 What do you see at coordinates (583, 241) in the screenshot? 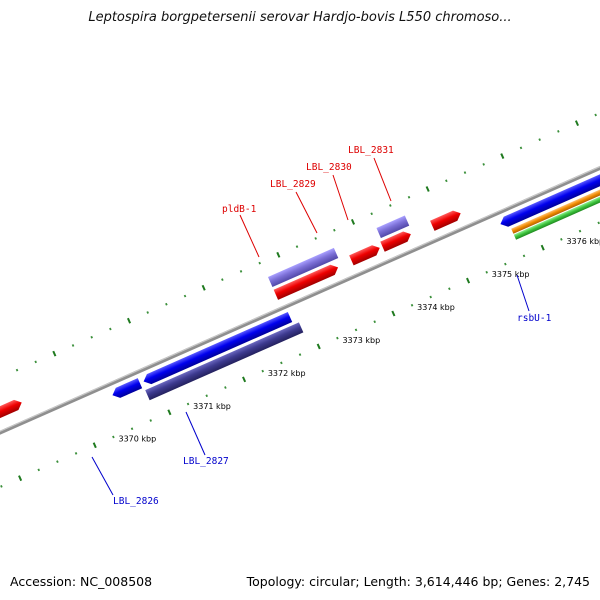
I see `kbp-tick-label: 3376 kbp` at bounding box center [583, 241].